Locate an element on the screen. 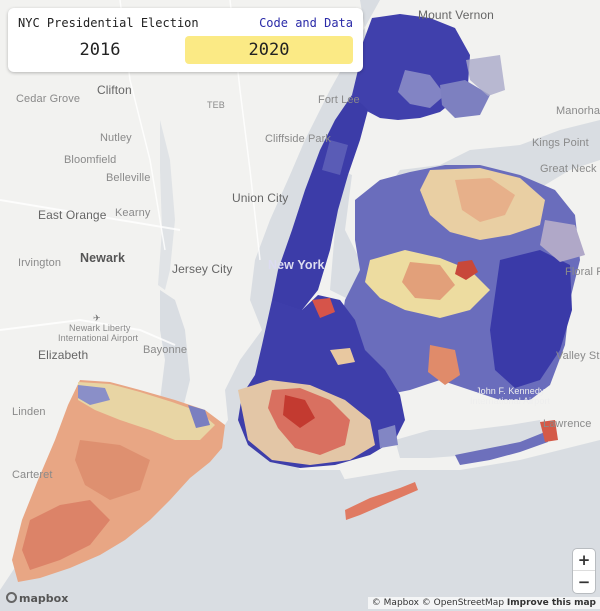 The width and height of the screenshot is (600, 611). zoom-out-button: − is located at coordinates (584, 582).